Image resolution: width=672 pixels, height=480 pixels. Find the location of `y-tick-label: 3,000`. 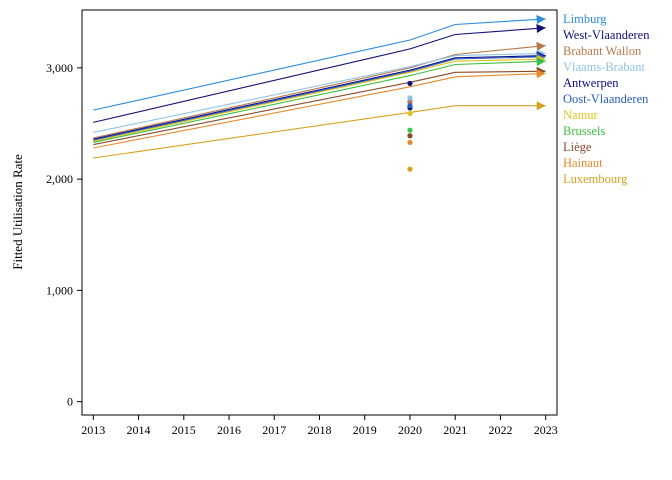

y-tick-label: 3,000 is located at coordinates (59, 68).